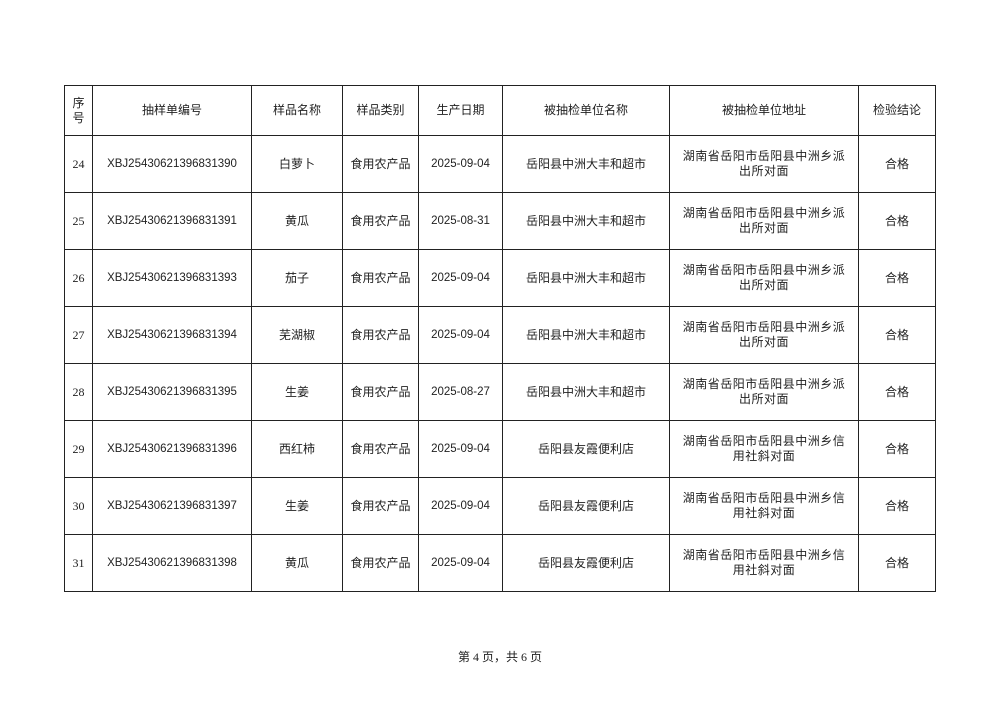 The height and width of the screenshot is (706, 1000). Describe the element at coordinates (460, 221) in the screenshot. I see `cell-production-date: 2025-08-31` at that location.